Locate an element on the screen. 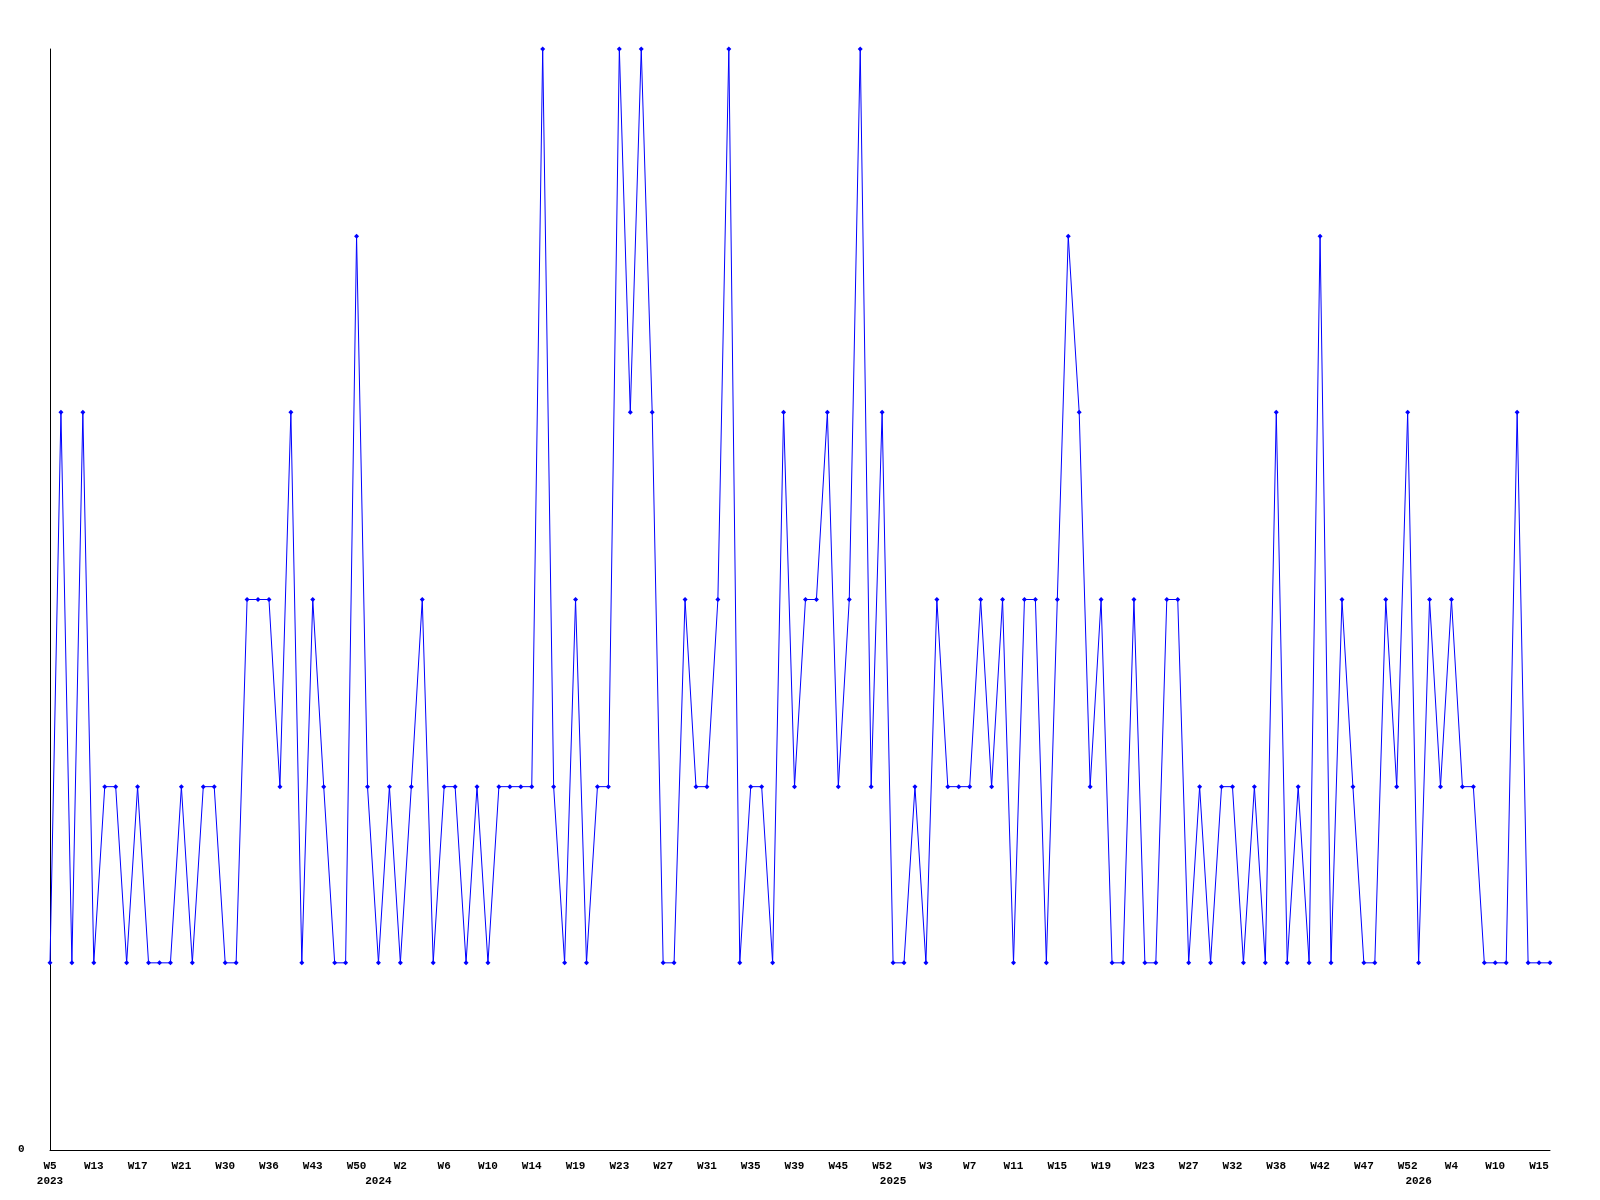 This screenshot has width=1600, height=1200. x-tick-label: 2024 is located at coordinates (379, 1180).